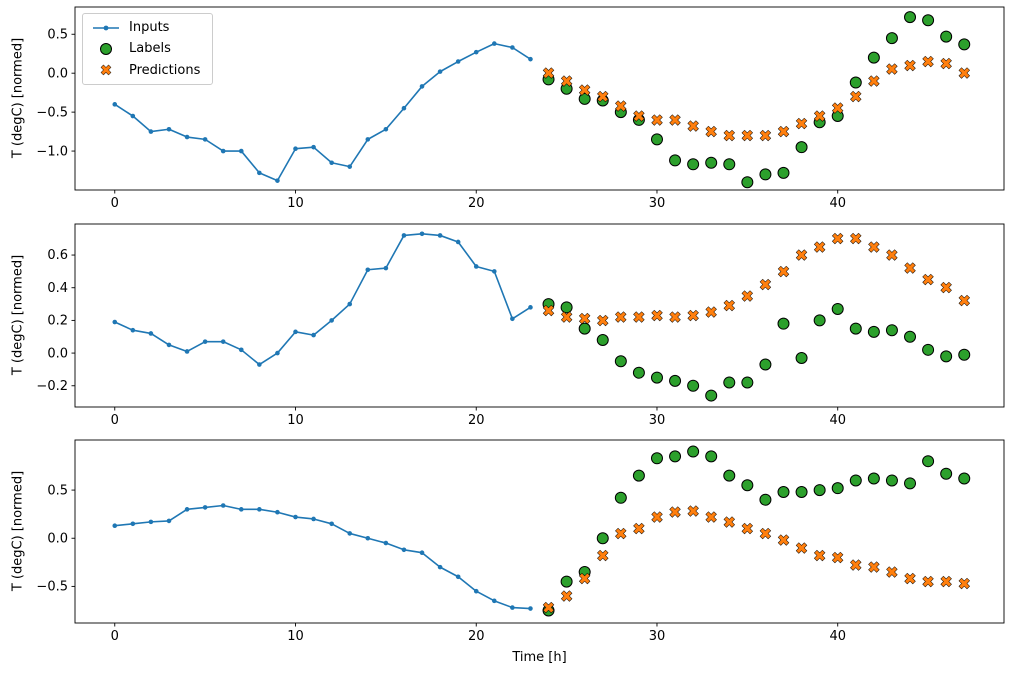 The image size is (1012, 679). I want to click on svg-text: 40, so click(837, 636).